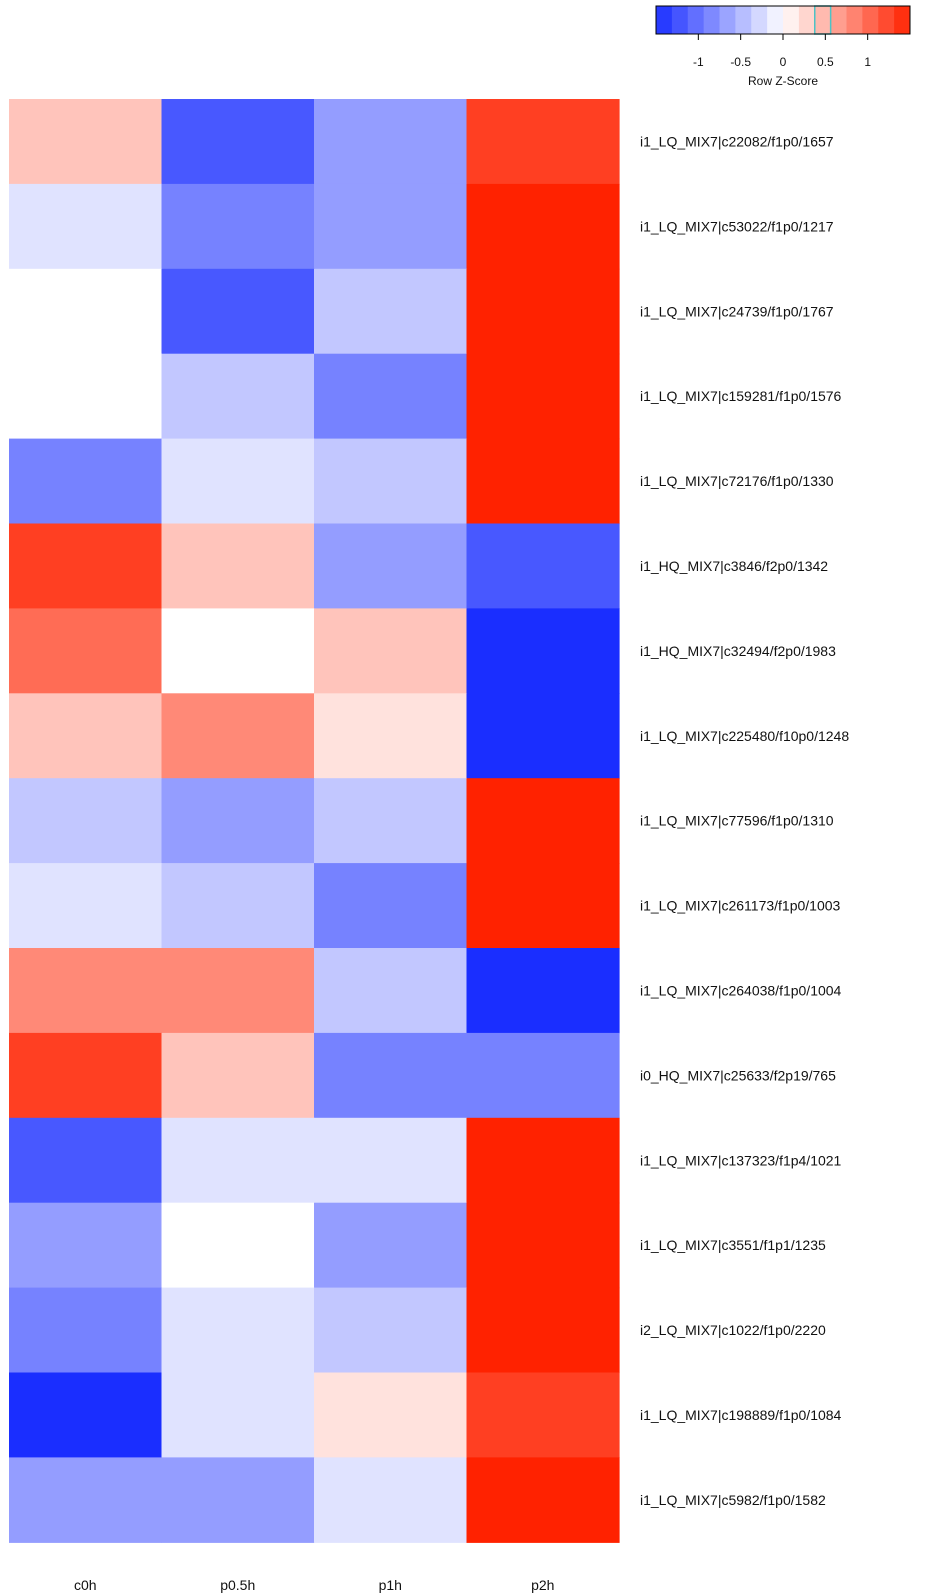 Image resolution: width=925 pixels, height=1595 pixels. Describe the element at coordinates (542, 1585) in the screenshot. I see `column-label: p2h` at that location.